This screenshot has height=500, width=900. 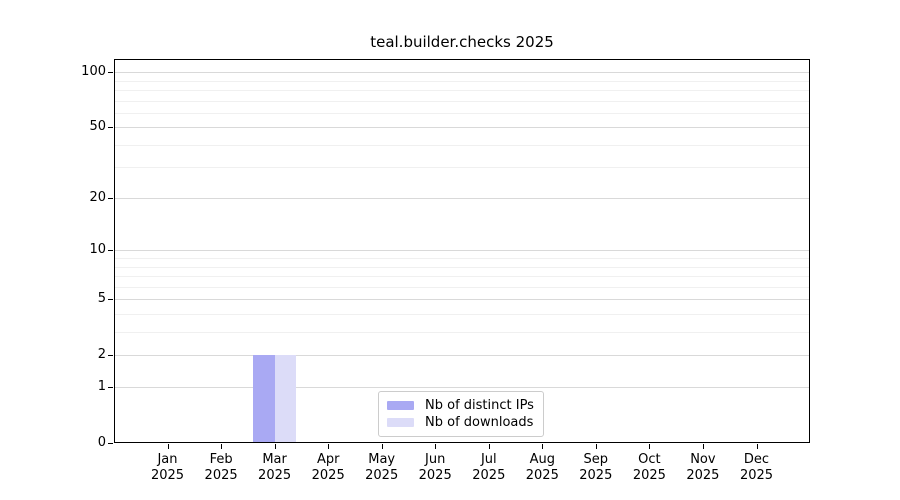 I want to click on x-tick-label: Feb 2025, so click(x=221, y=467).